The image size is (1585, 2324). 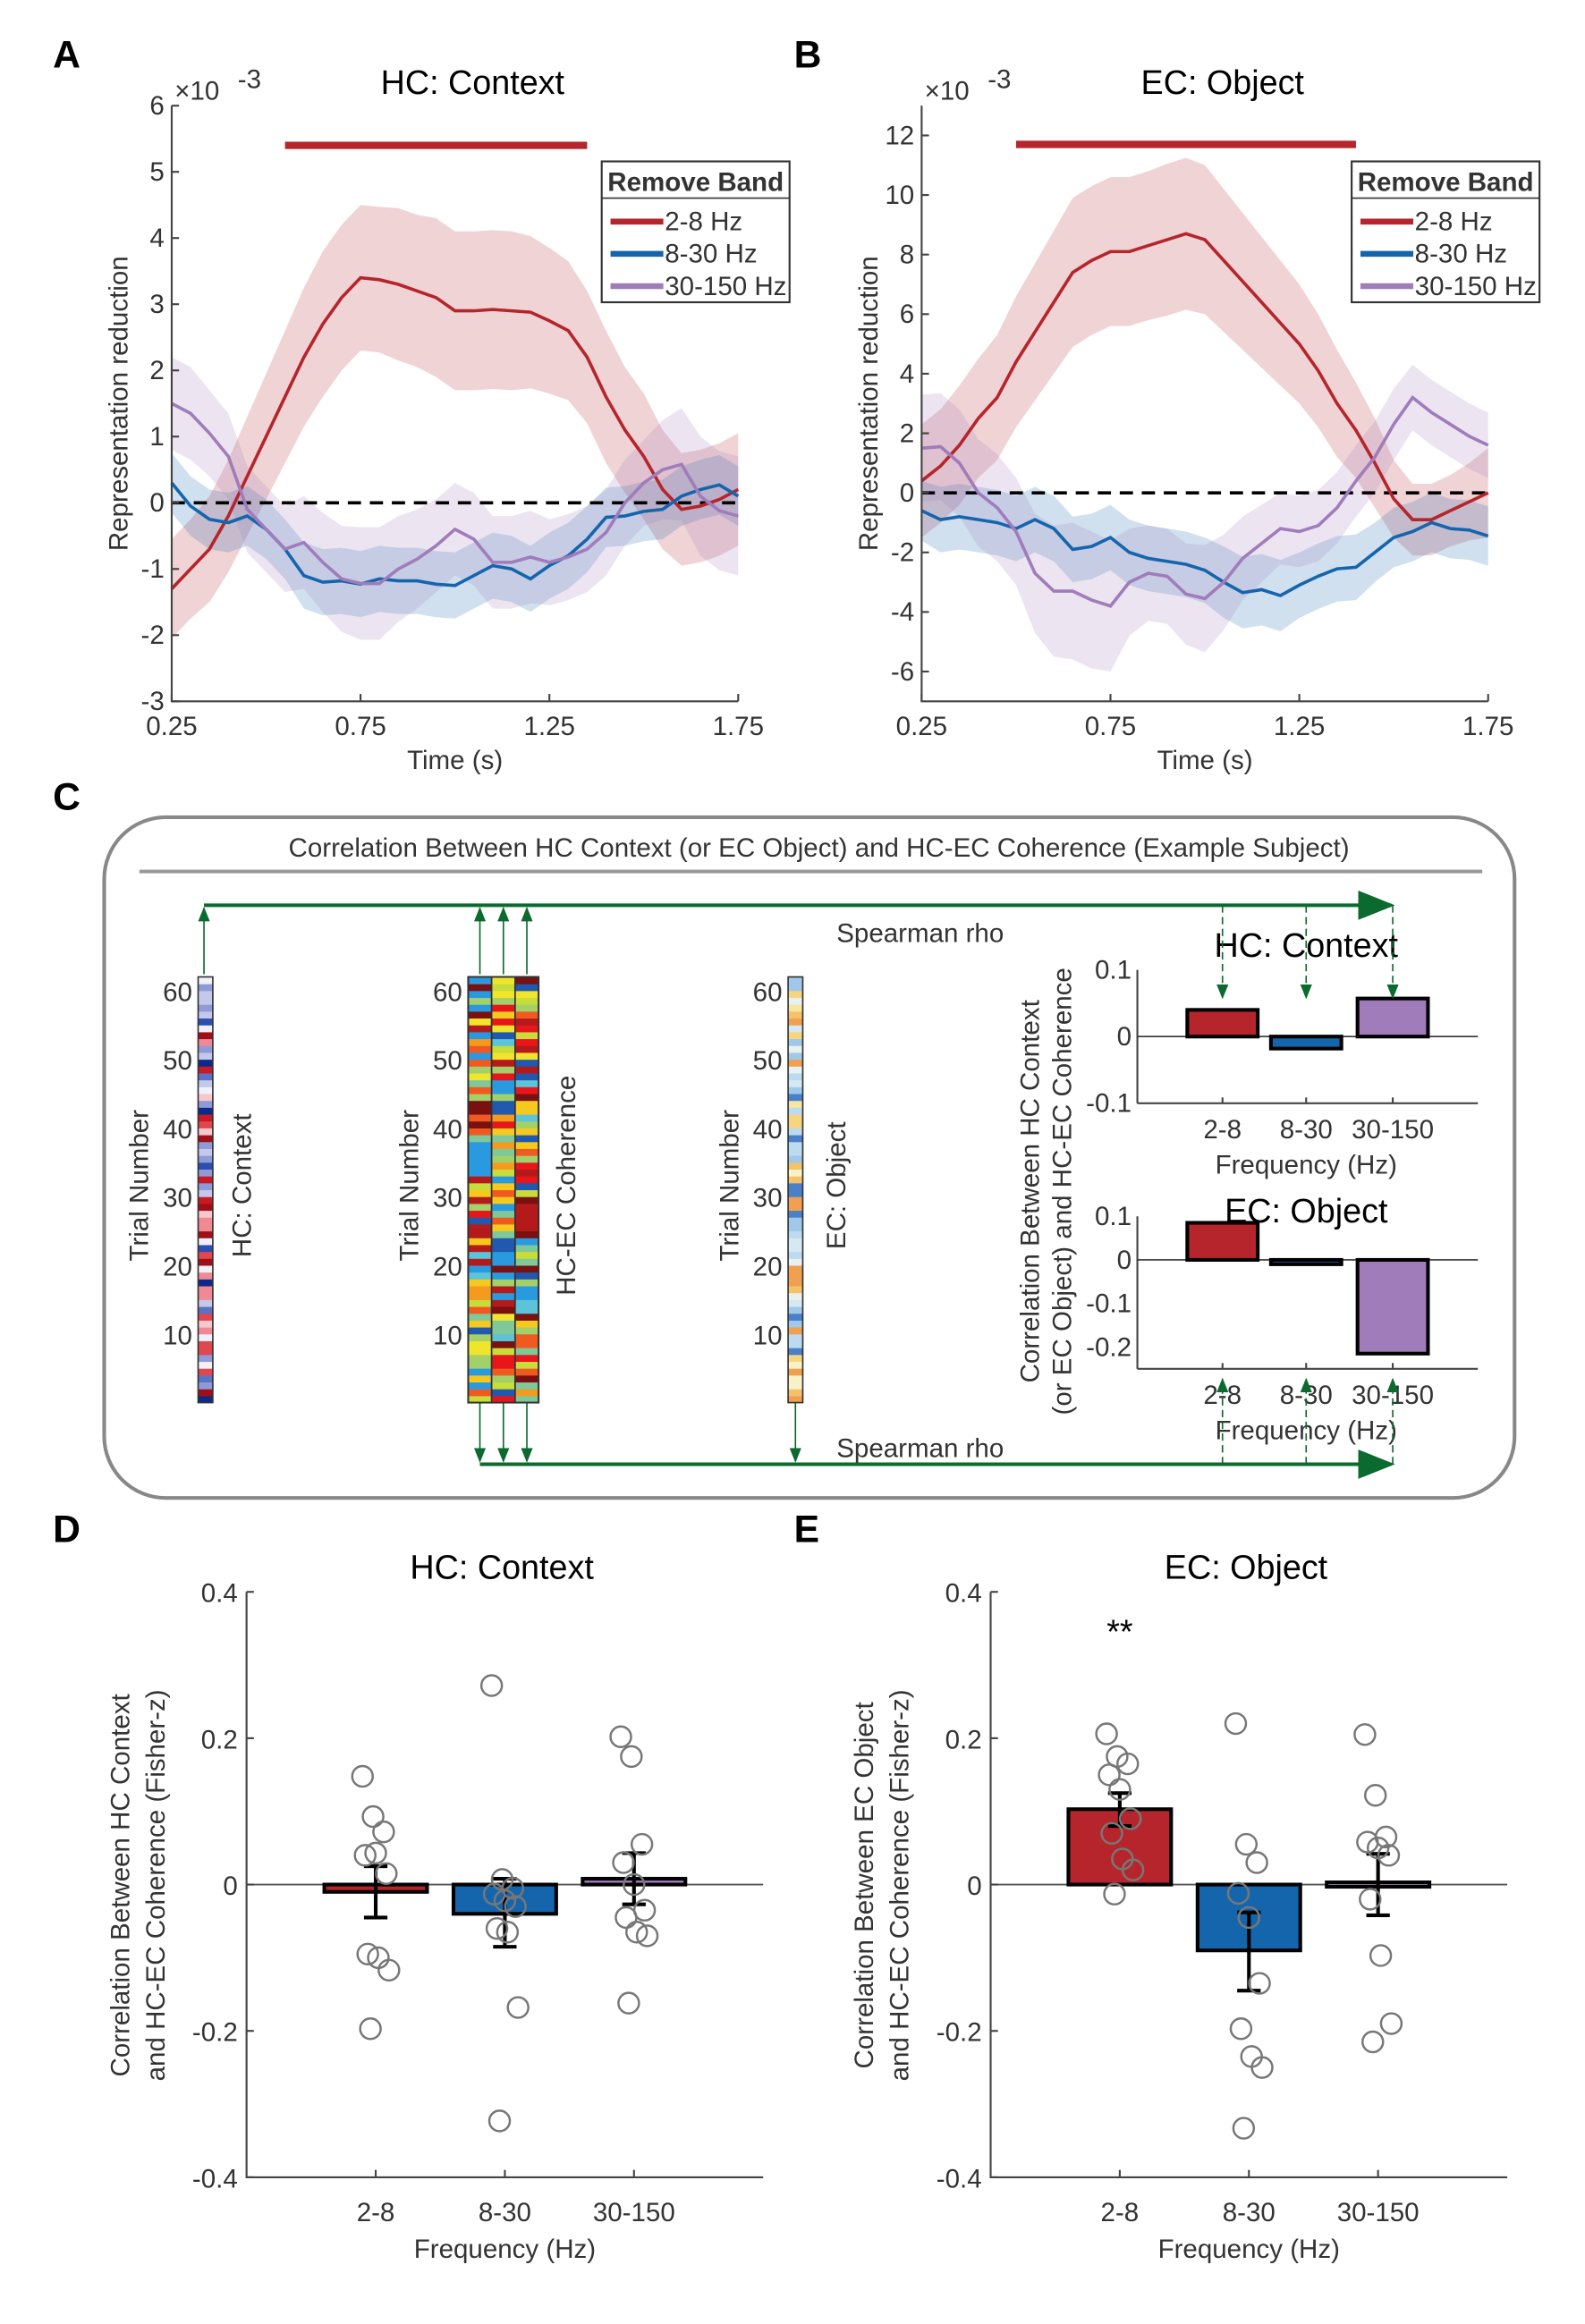 I want to click on legend-label: 8-30 Hz, so click(x=1461, y=254).